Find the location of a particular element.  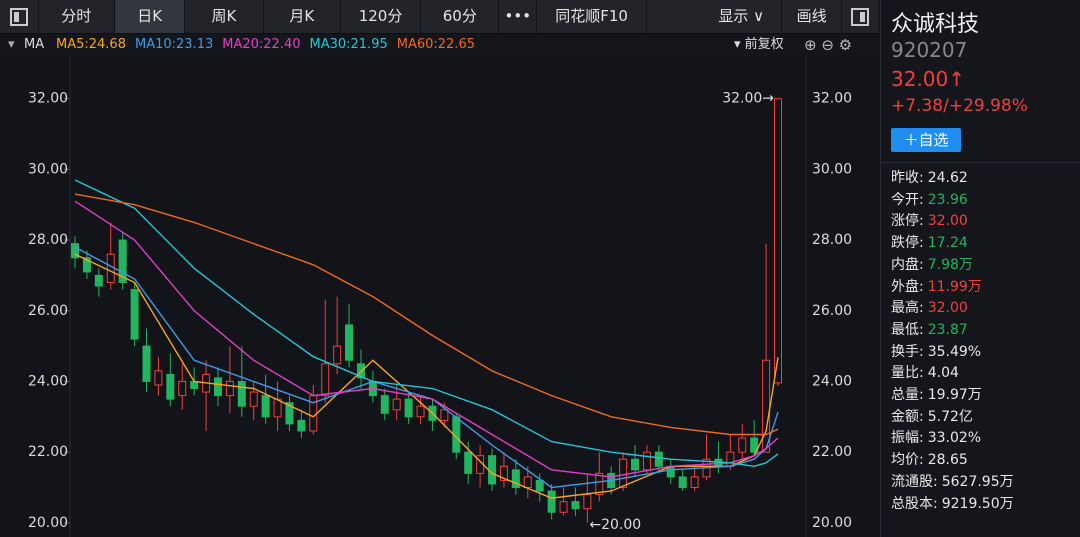

stat-label: 振幅: is located at coordinates (907, 438).